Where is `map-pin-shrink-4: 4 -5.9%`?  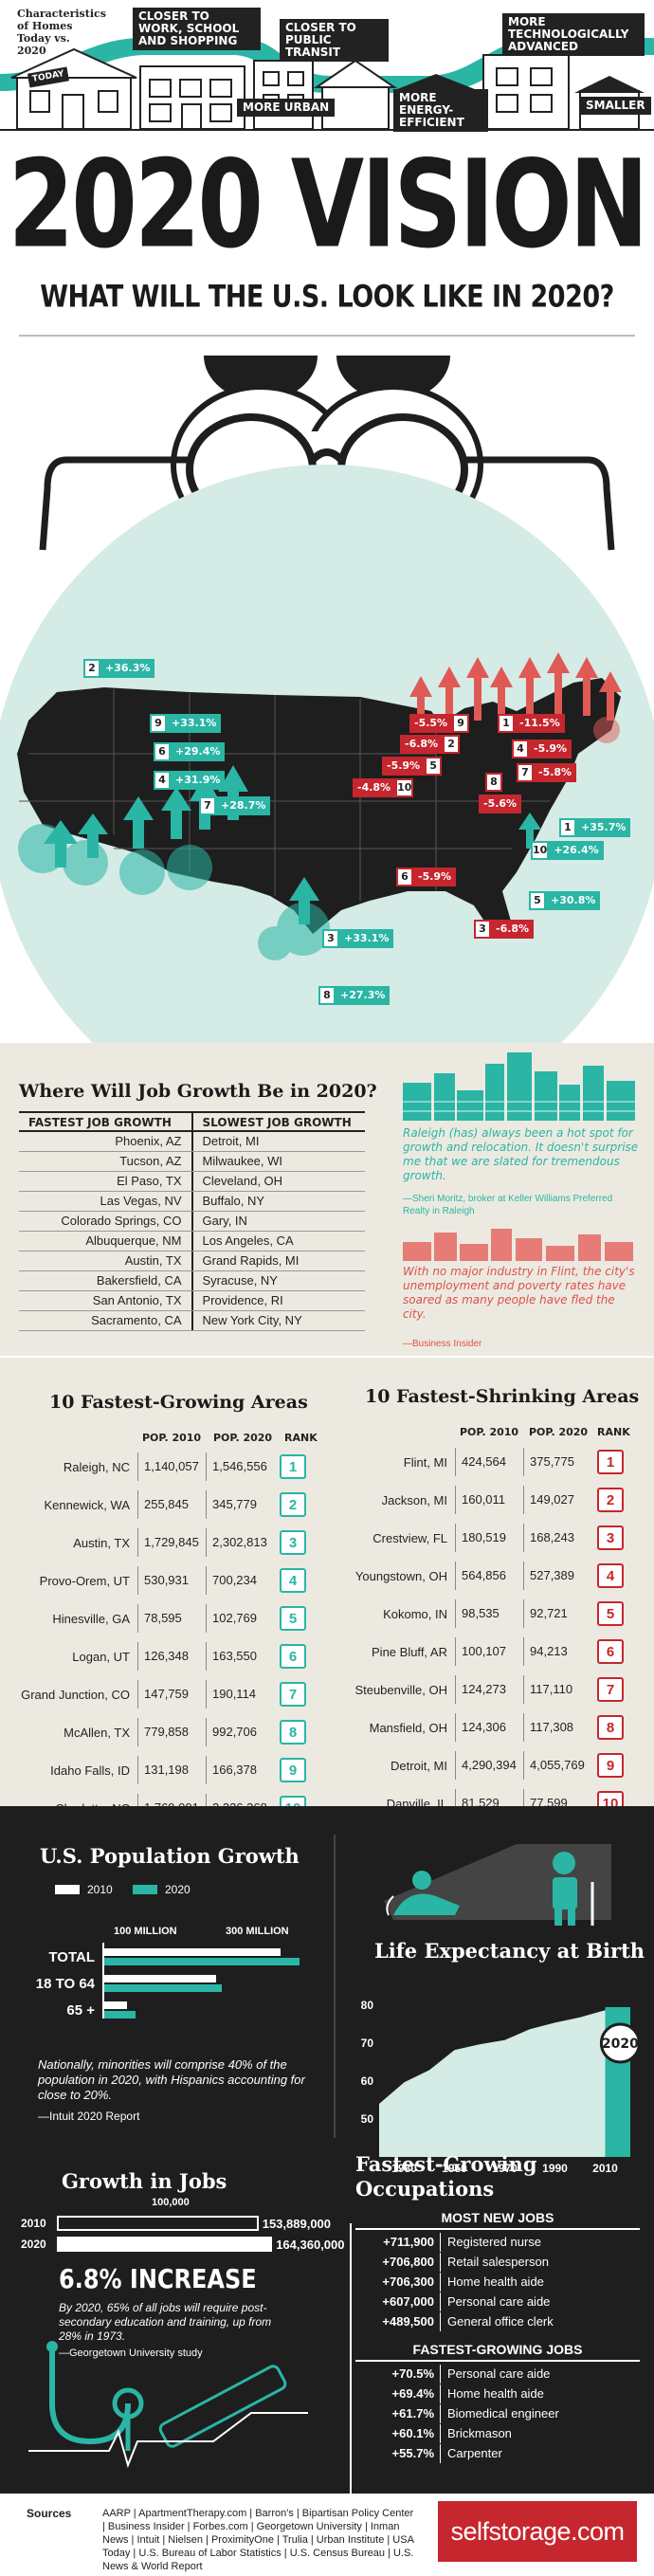
map-pin-shrink-4: 4 -5.9% is located at coordinates (542, 749).